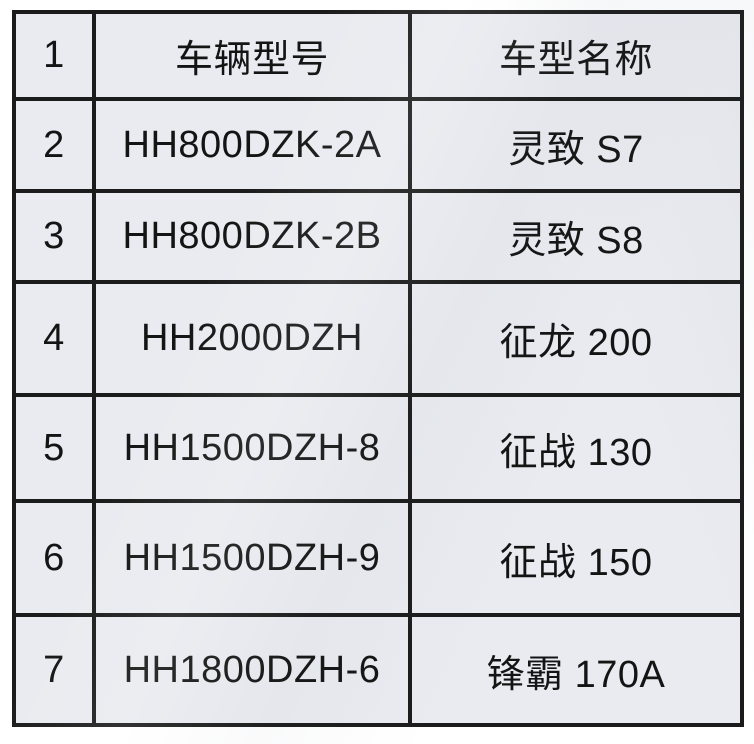  What do you see at coordinates (576, 558) in the screenshot?
I see `model-name-cell: 征战 150` at bounding box center [576, 558].